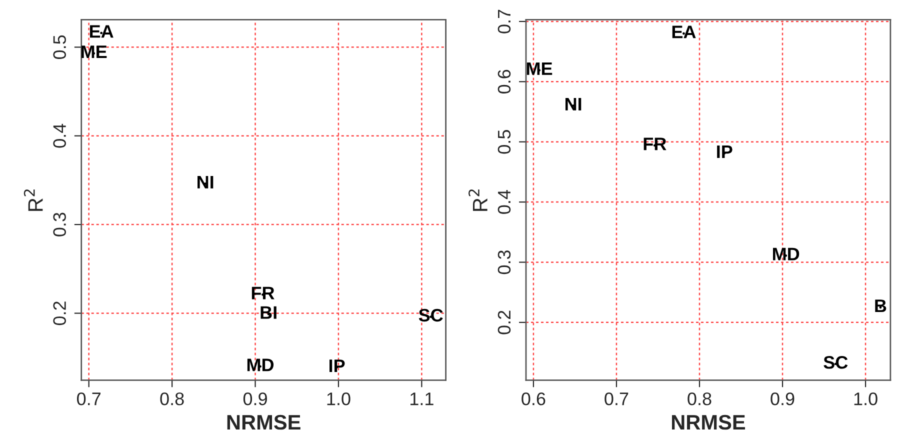 Image resolution: width=904 pixels, height=437 pixels. What do you see at coordinates (422, 399) in the screenshot?
I see `x-tick-label: 1.1` at bounding box center [422, 399].